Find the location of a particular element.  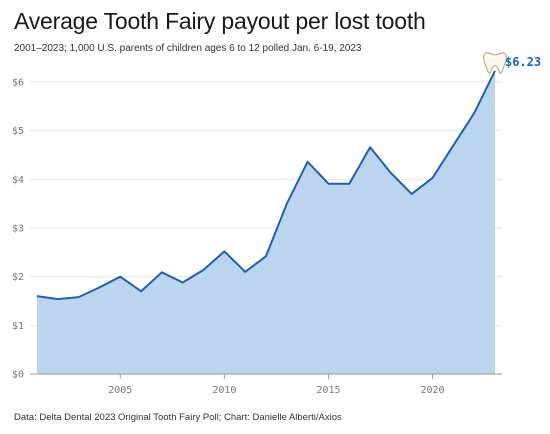

y-axis: $0 $1 $2 $3 $4 $5 $6 is located at coordinates (18, 229).